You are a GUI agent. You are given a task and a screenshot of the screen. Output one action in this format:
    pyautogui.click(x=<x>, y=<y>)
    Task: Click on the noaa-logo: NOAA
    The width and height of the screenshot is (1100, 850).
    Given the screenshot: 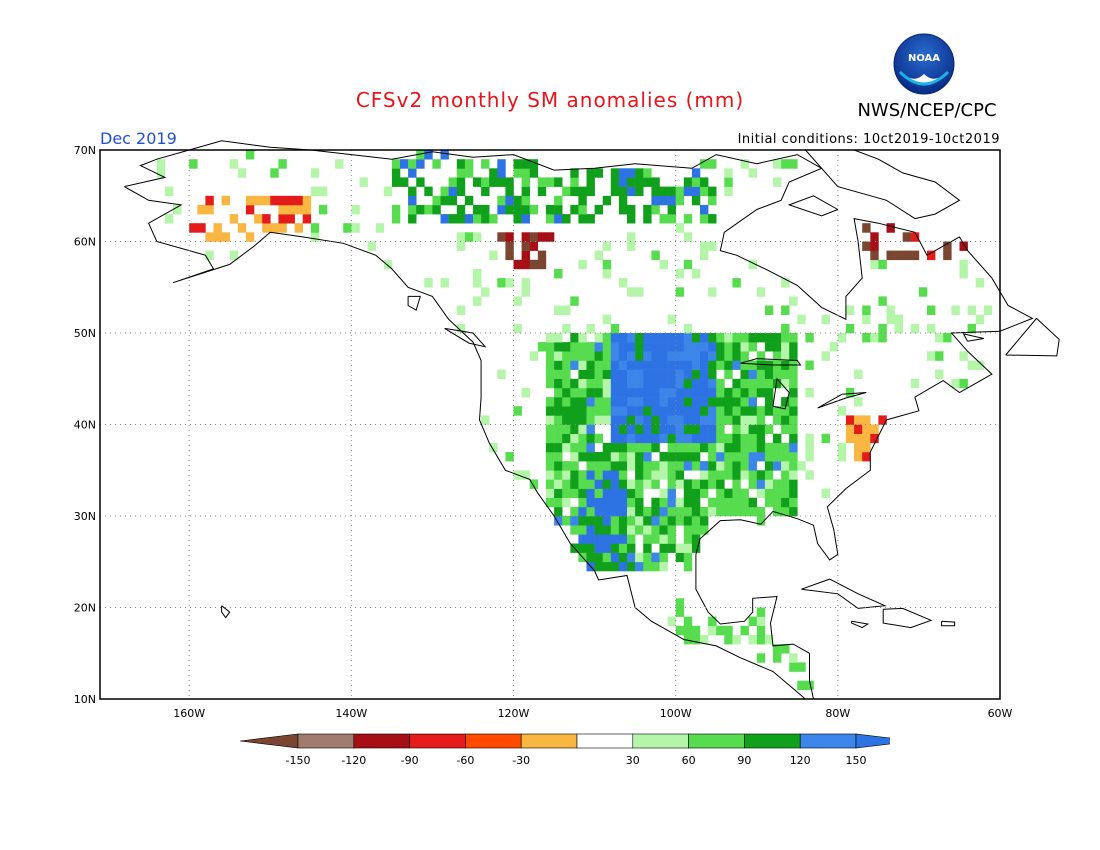 What is the action you would take?
    pyautogui.click(x=924, y=64)
    